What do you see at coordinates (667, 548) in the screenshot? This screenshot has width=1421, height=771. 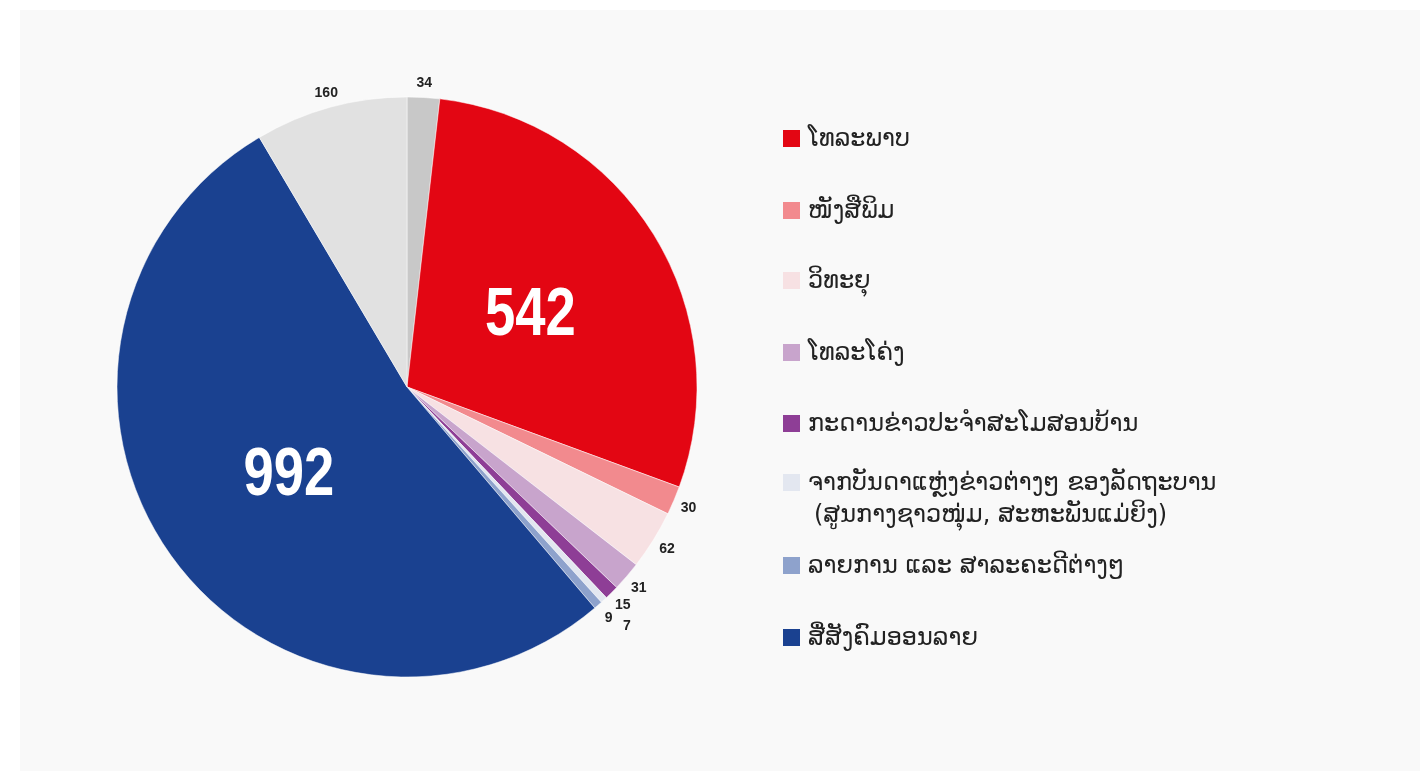 I see `data-label: 62` at bounding box center [667, 548].